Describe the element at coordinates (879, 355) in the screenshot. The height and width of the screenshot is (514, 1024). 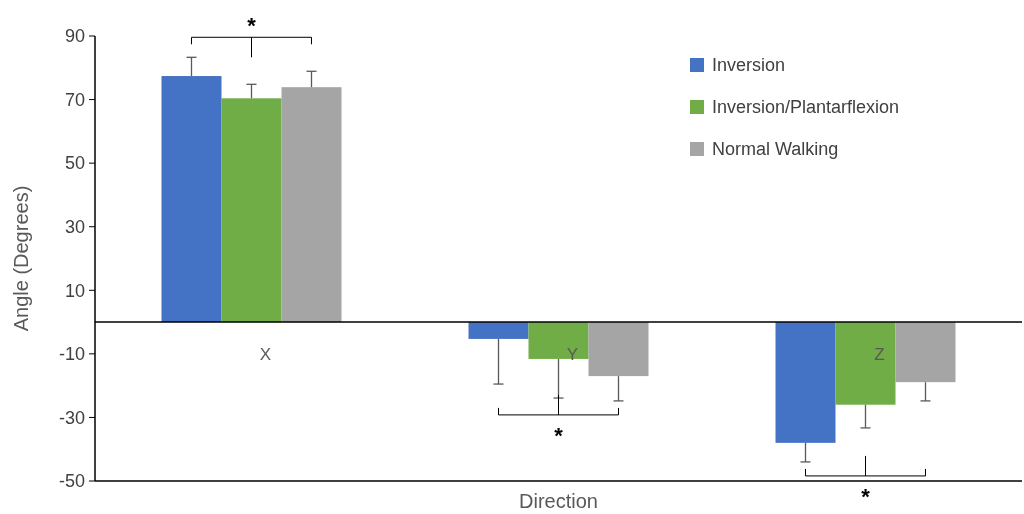
I see `x-tick-label: Z` at that location.